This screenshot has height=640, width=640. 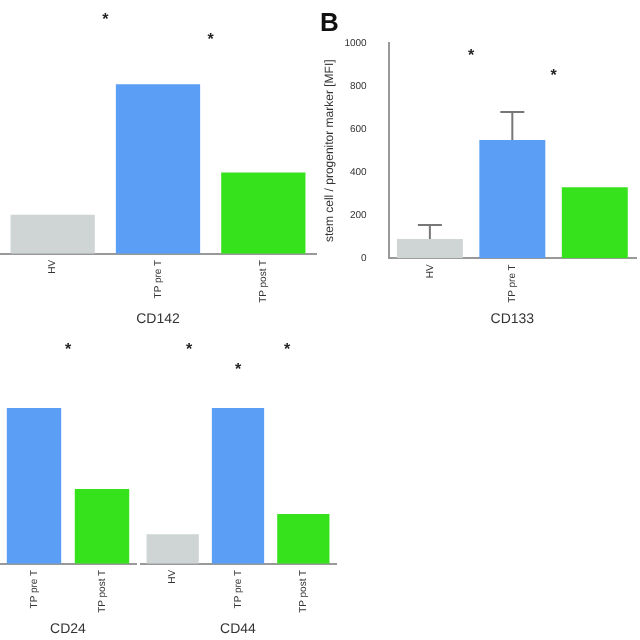 What do you see at coordinates (329, 21) in the screenshot?
I see `chart-title: B` at bounding box center [329, 21].